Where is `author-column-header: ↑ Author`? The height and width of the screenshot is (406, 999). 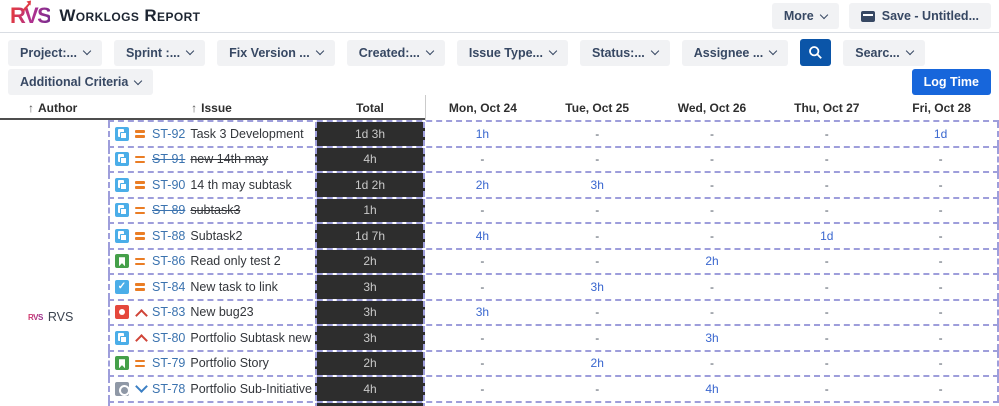 author-column-header: ↑ Author is located at coordinates (53, 108).